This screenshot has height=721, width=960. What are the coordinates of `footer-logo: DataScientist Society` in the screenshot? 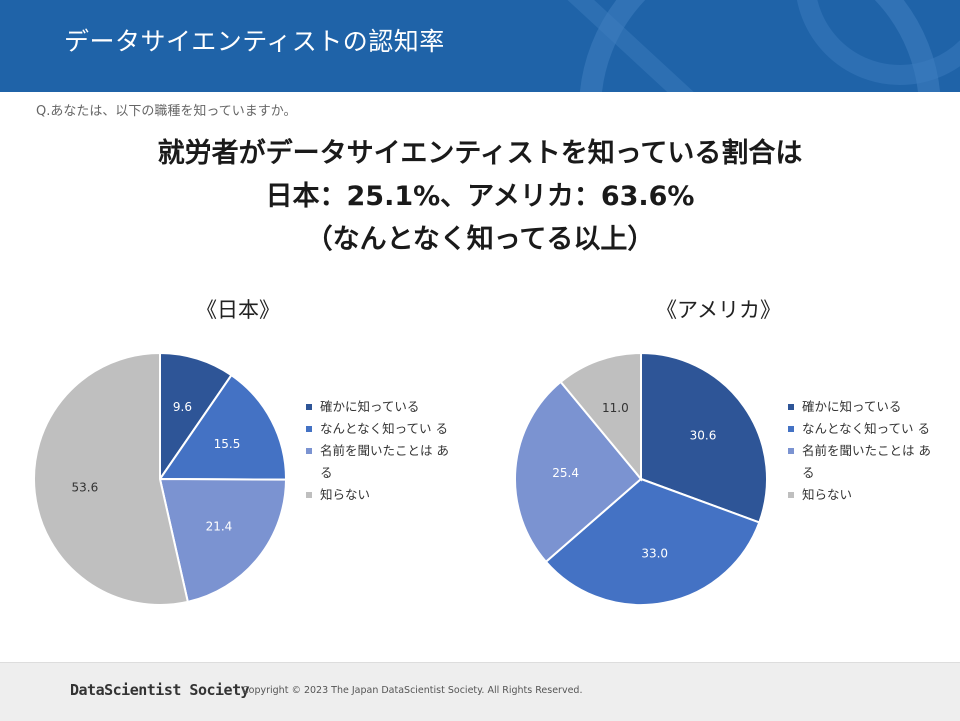 It's located at (160, 690).